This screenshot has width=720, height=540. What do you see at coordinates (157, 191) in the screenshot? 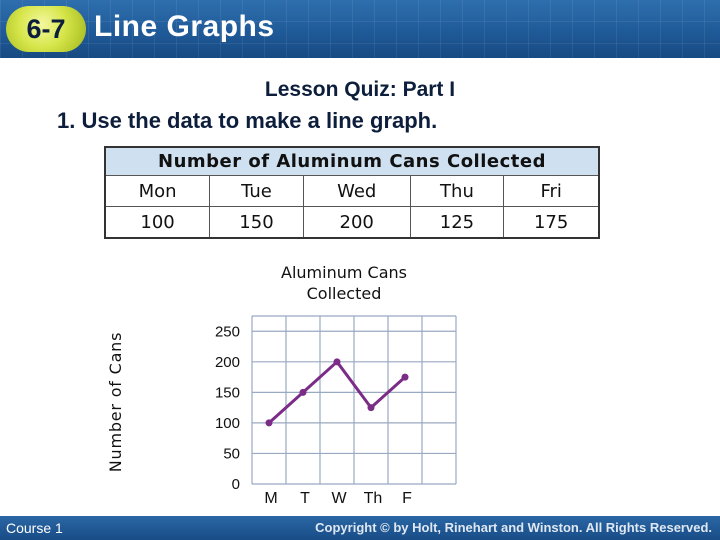
I see `table-cell-day: Mon` at bounding box center [157, 191].